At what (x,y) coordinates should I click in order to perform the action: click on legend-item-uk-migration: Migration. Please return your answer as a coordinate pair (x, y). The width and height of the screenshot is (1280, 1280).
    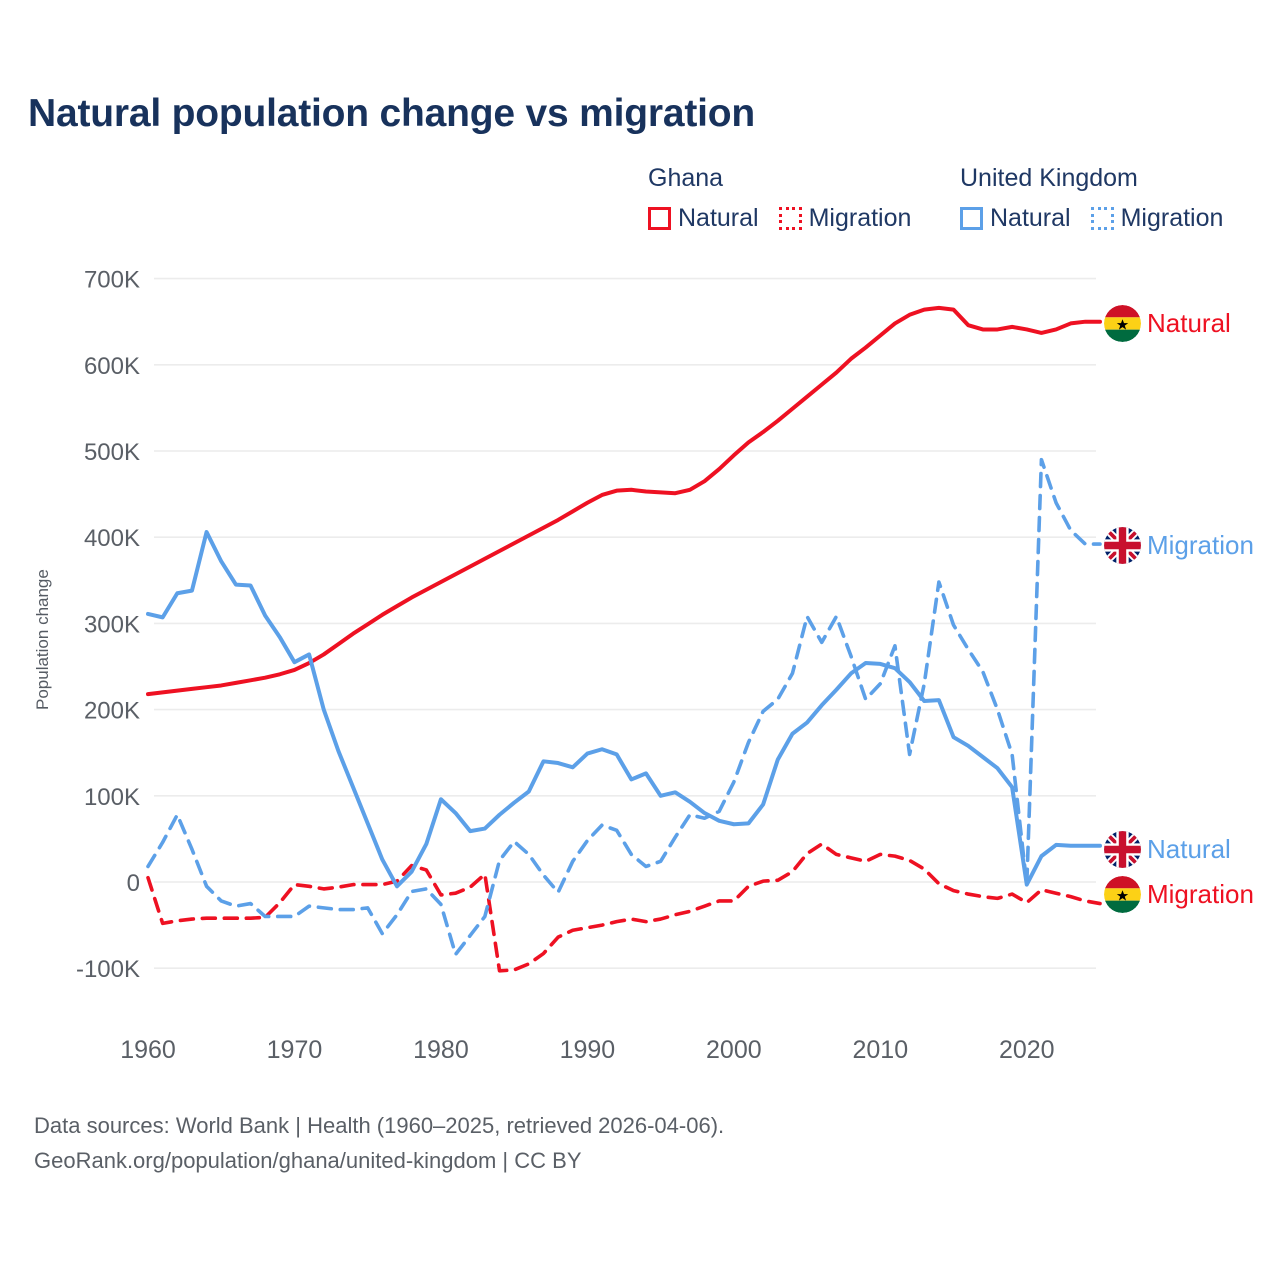
    Looking at the image, I should click on (1157, 218).